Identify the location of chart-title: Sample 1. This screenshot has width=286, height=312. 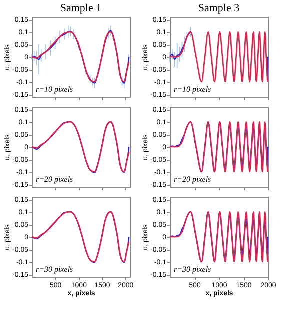
(81, 8).